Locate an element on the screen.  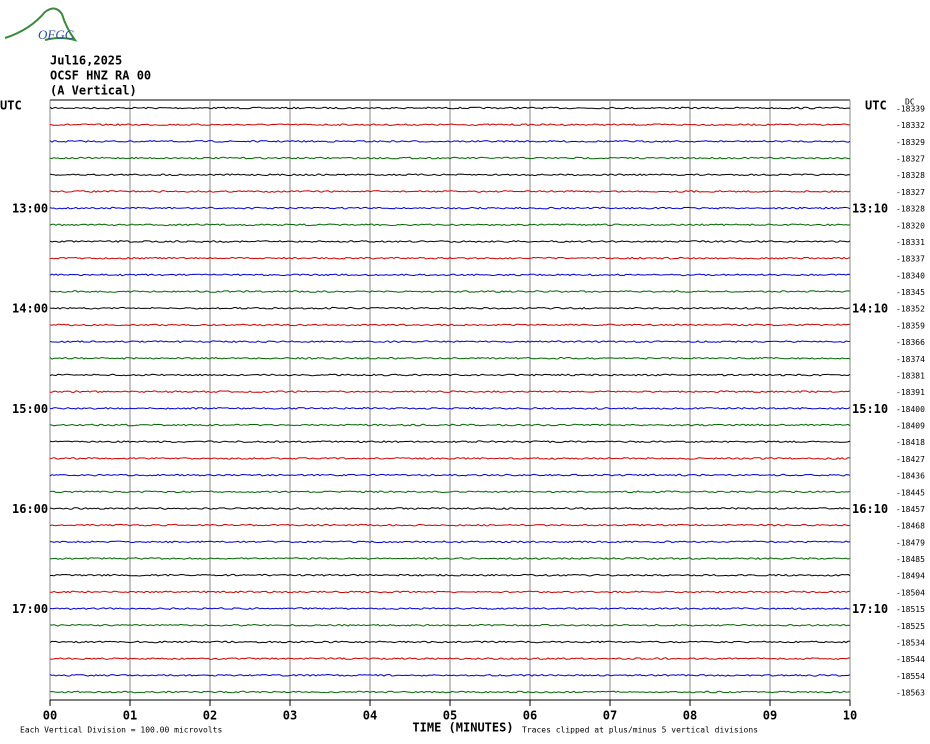
time-label: 14:10 is located at coordinates (870, 309).